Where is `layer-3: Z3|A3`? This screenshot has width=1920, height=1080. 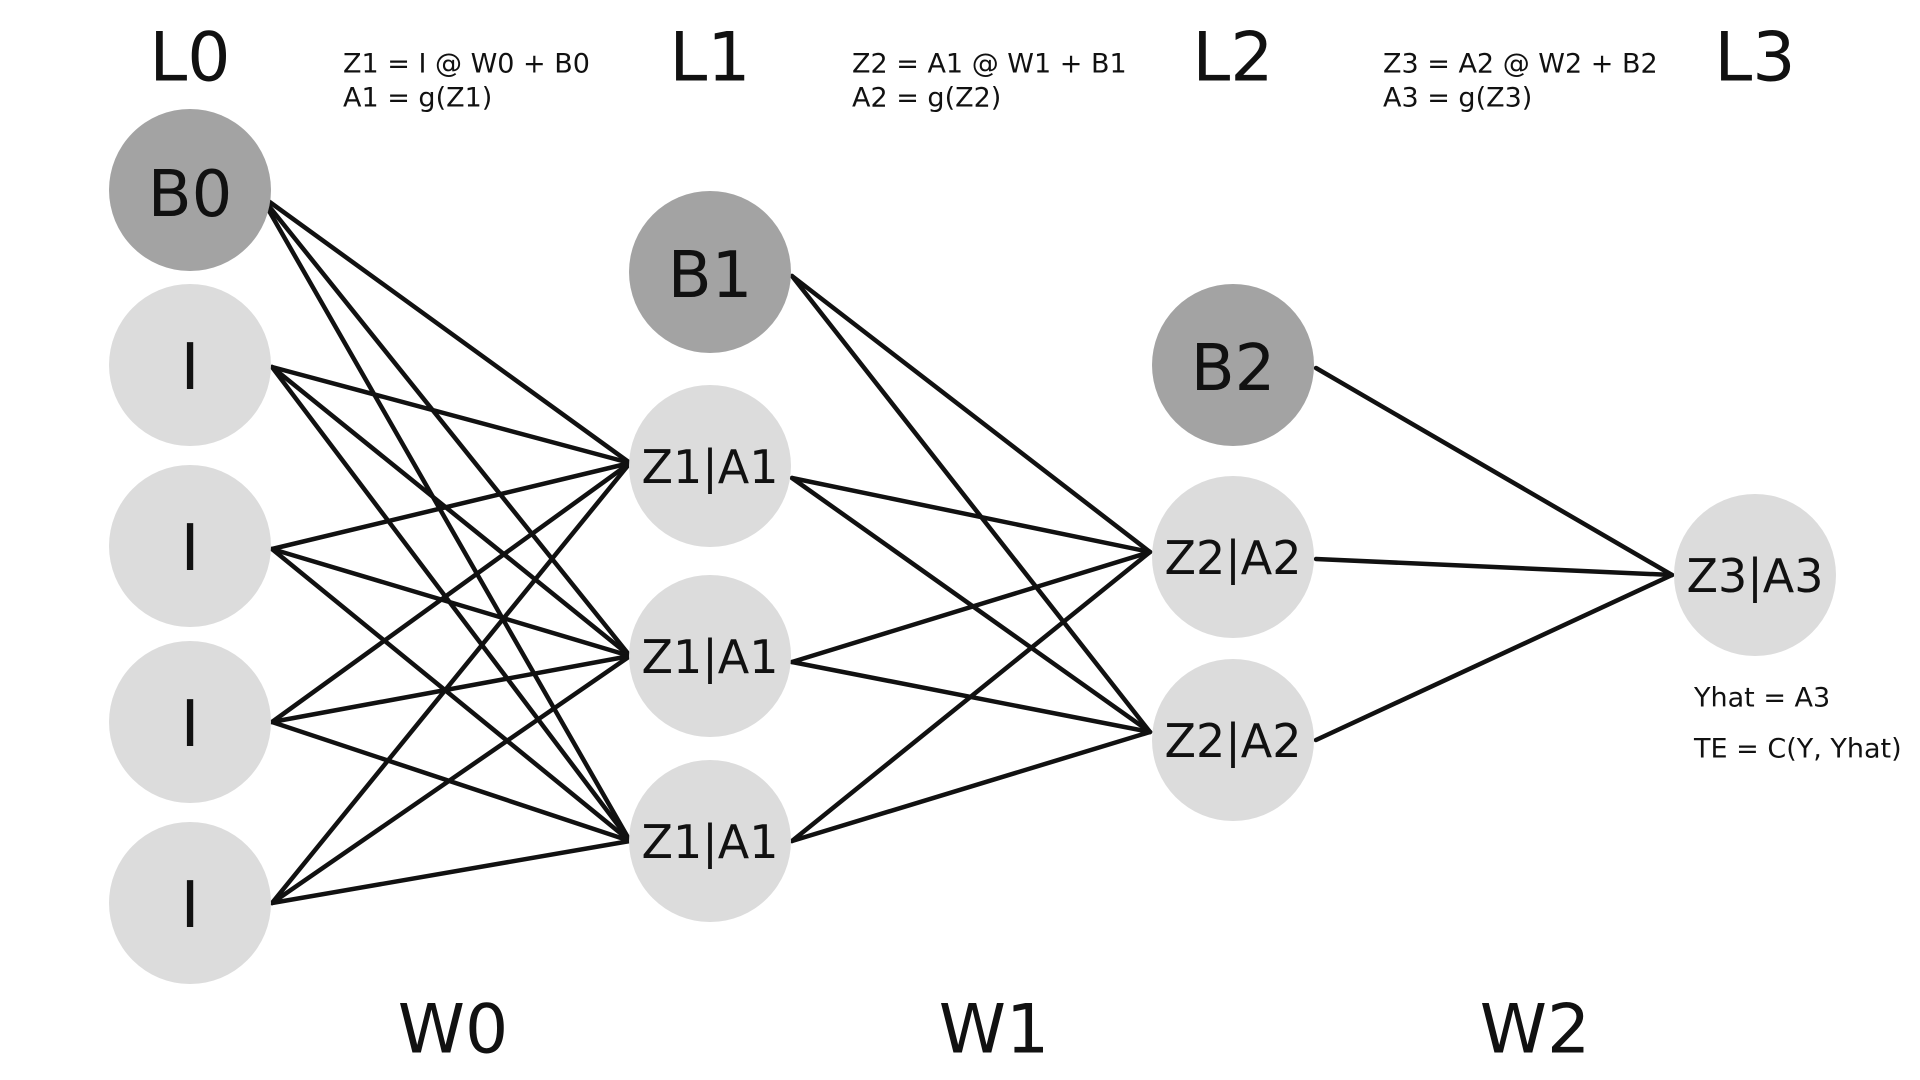 layer-3: Z3|A3 is located at coordinates (1755, 575).